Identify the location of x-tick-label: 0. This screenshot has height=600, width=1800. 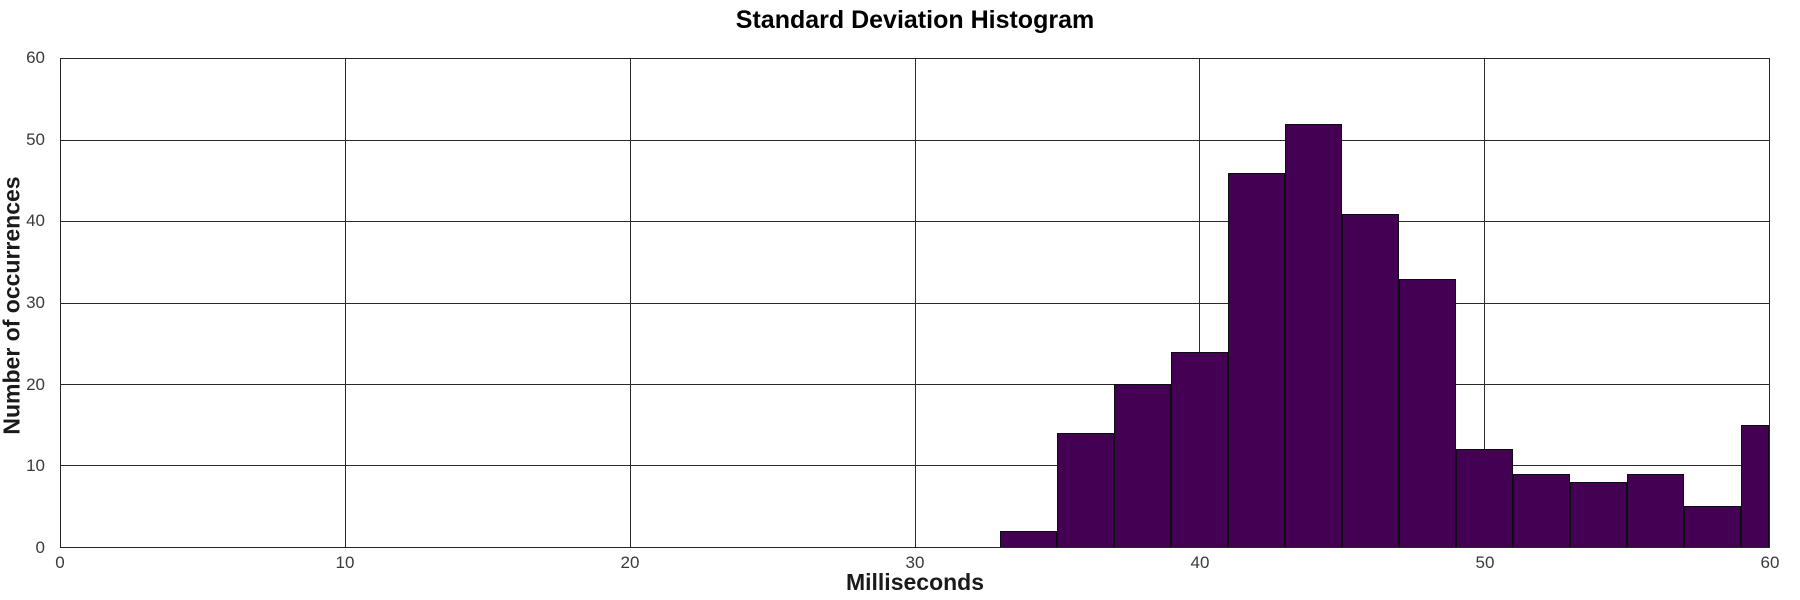
(60, 562).